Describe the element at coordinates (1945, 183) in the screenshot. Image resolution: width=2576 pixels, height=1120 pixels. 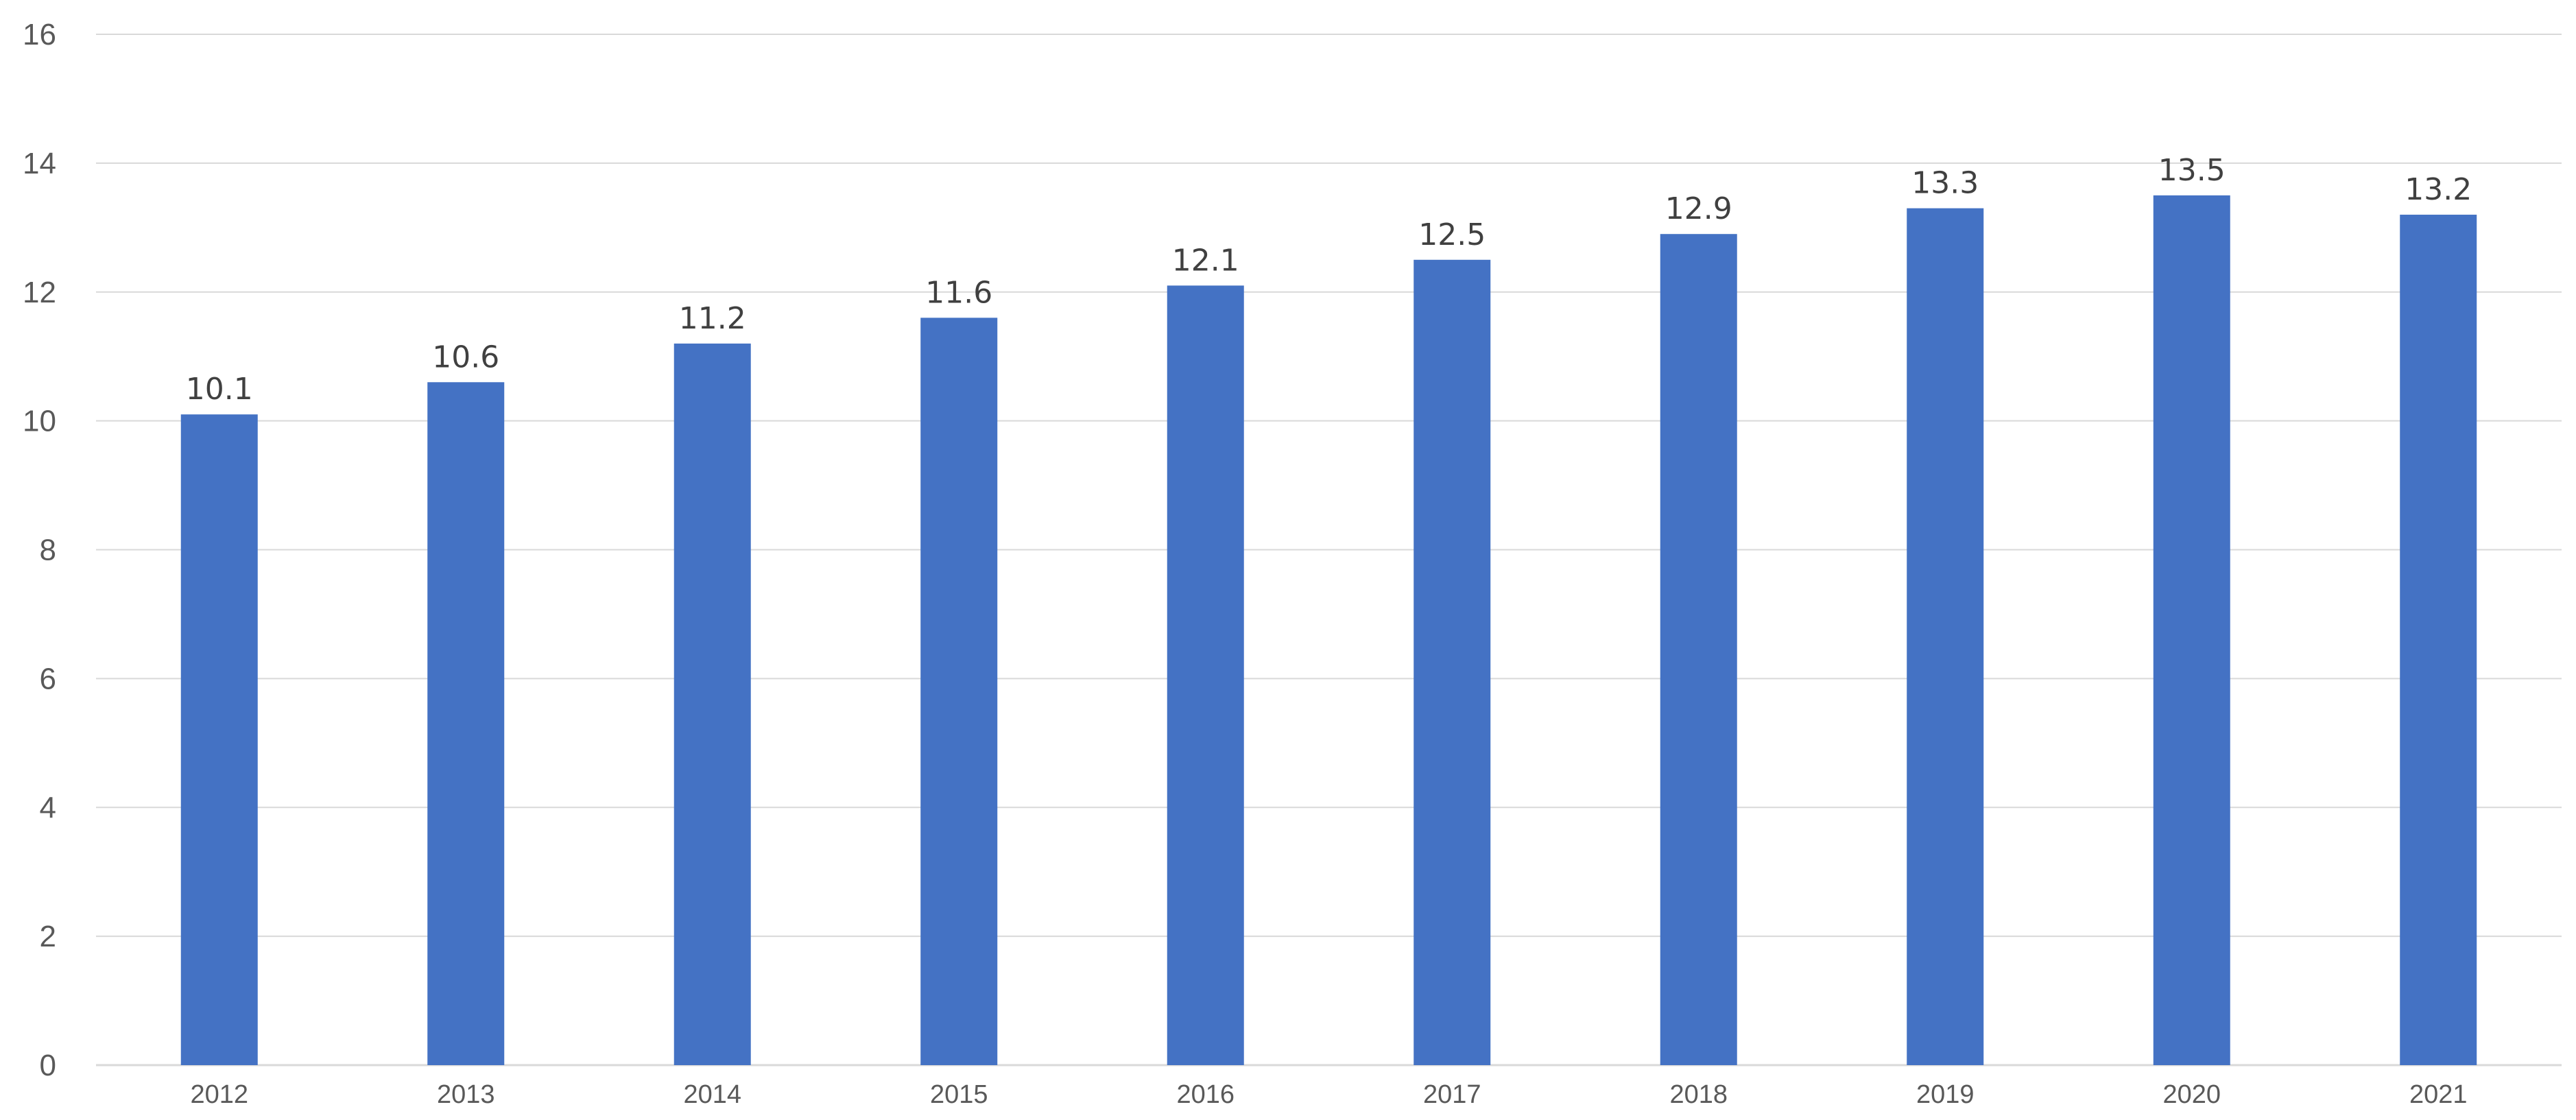
I see `data-label: 13.3` at that location.